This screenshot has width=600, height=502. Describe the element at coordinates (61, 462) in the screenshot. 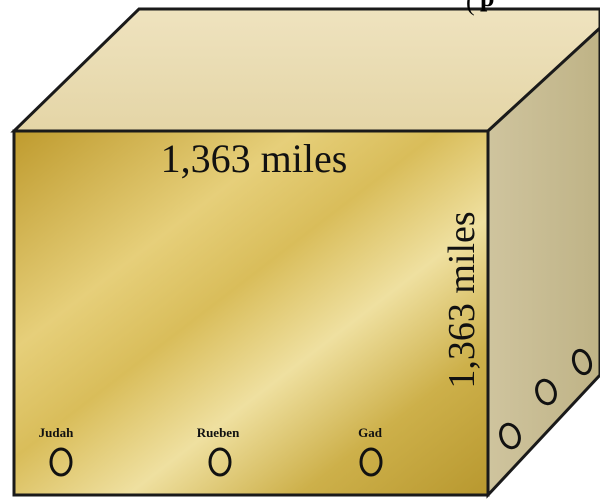

I see `gate-circle-judah` at that location.